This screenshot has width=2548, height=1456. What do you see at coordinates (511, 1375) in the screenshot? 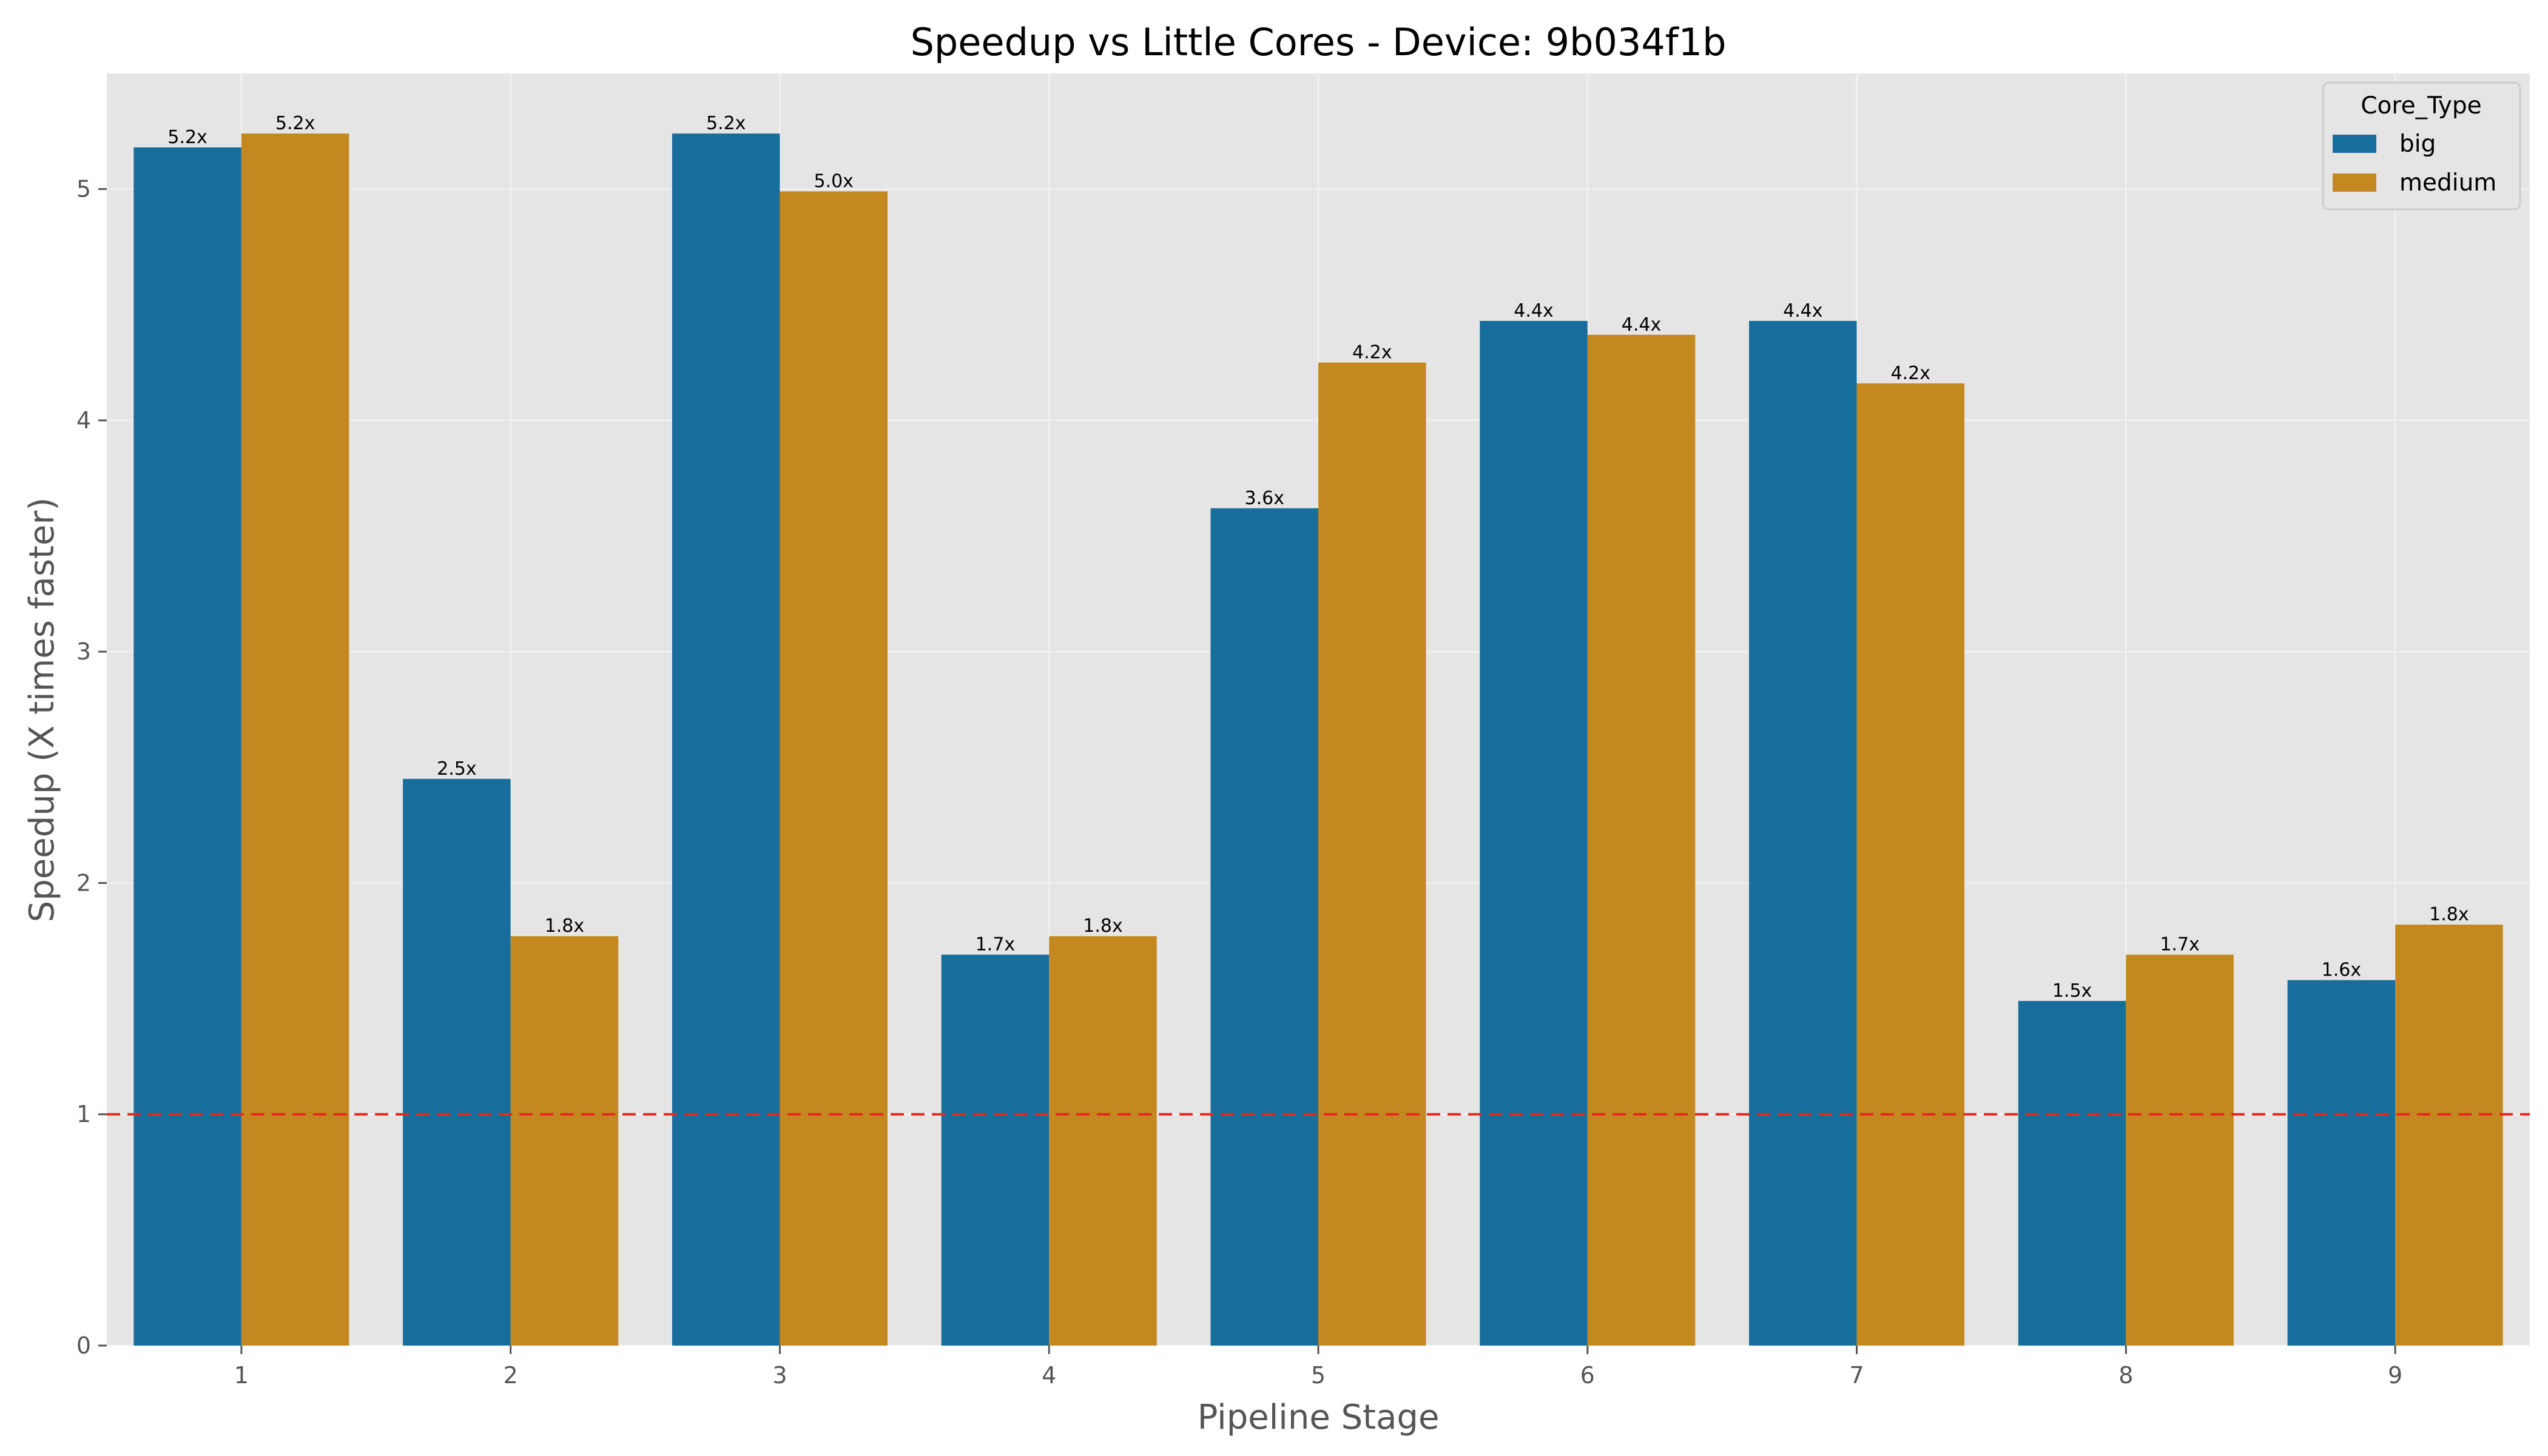
I see `x-tick-label: 2` at bounding box center [511, 1375].